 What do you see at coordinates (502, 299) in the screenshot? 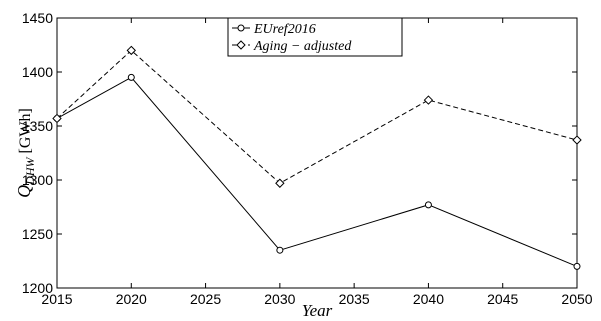
I see `x-tick-label: 2045` at bounding box center [502, 299].